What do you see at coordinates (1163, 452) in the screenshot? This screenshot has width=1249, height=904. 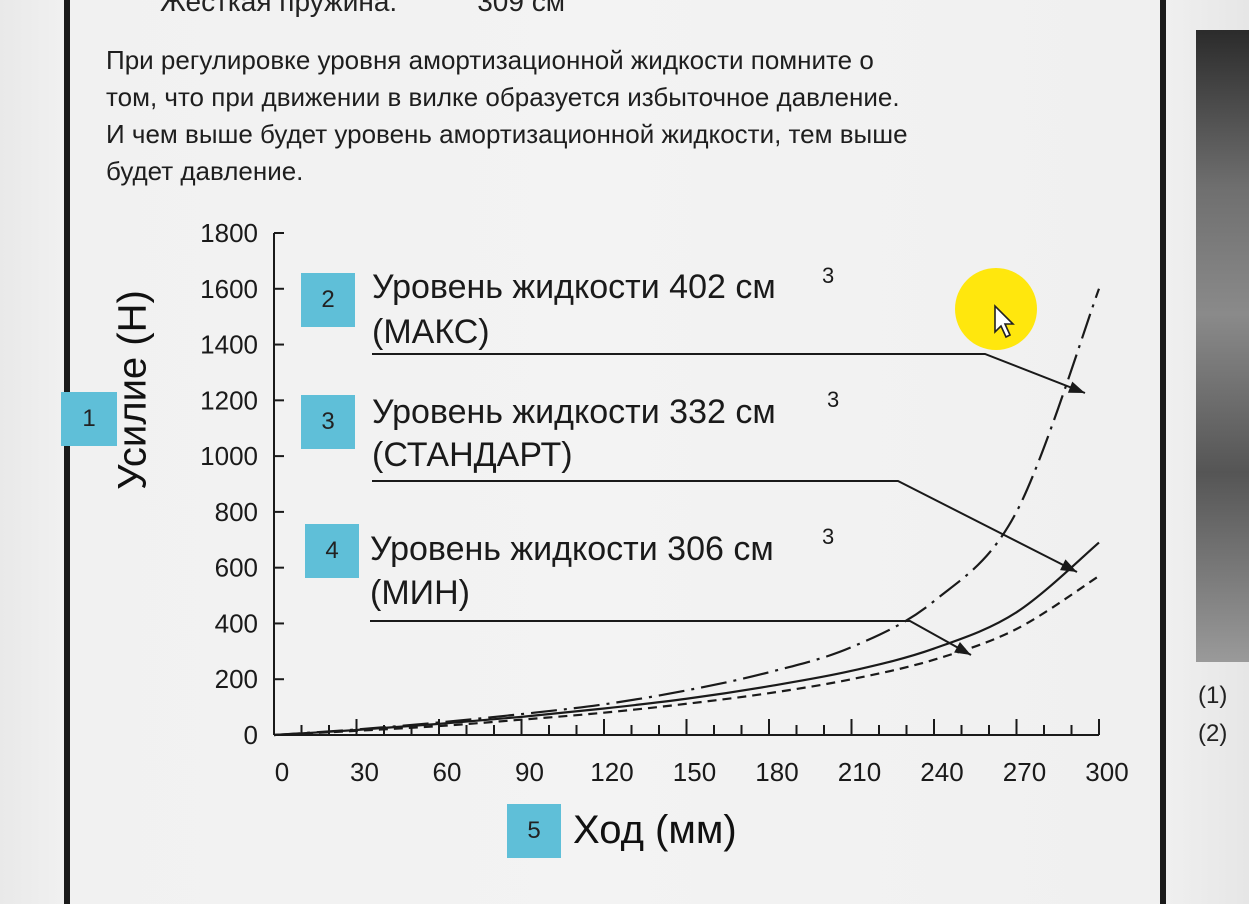 I see `page-border-right` at bounding box center [1163, 452].